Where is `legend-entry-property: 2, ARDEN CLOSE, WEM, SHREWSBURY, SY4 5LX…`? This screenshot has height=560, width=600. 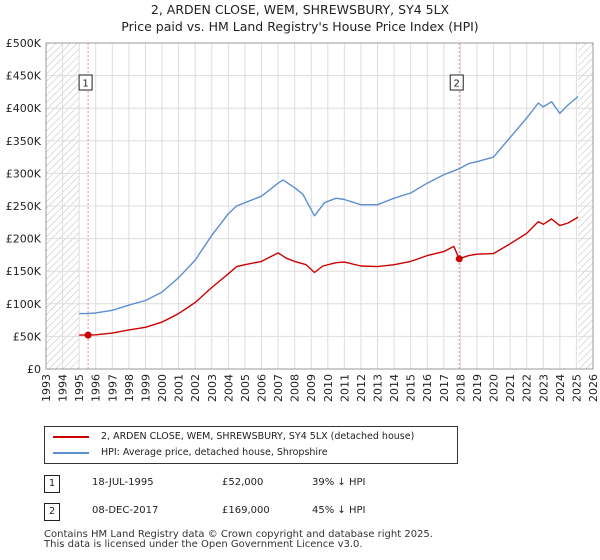
legend-entry-property: 2, ARDEN CLOSE, WEM, SHREWSBURY, SY4 5LX… is located at coordinates (233, 437).